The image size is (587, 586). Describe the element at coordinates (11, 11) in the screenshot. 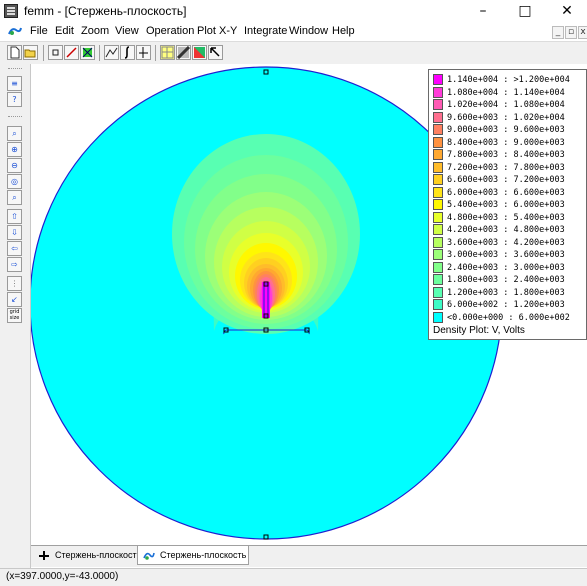

I see `femm-app-icon` at that location.